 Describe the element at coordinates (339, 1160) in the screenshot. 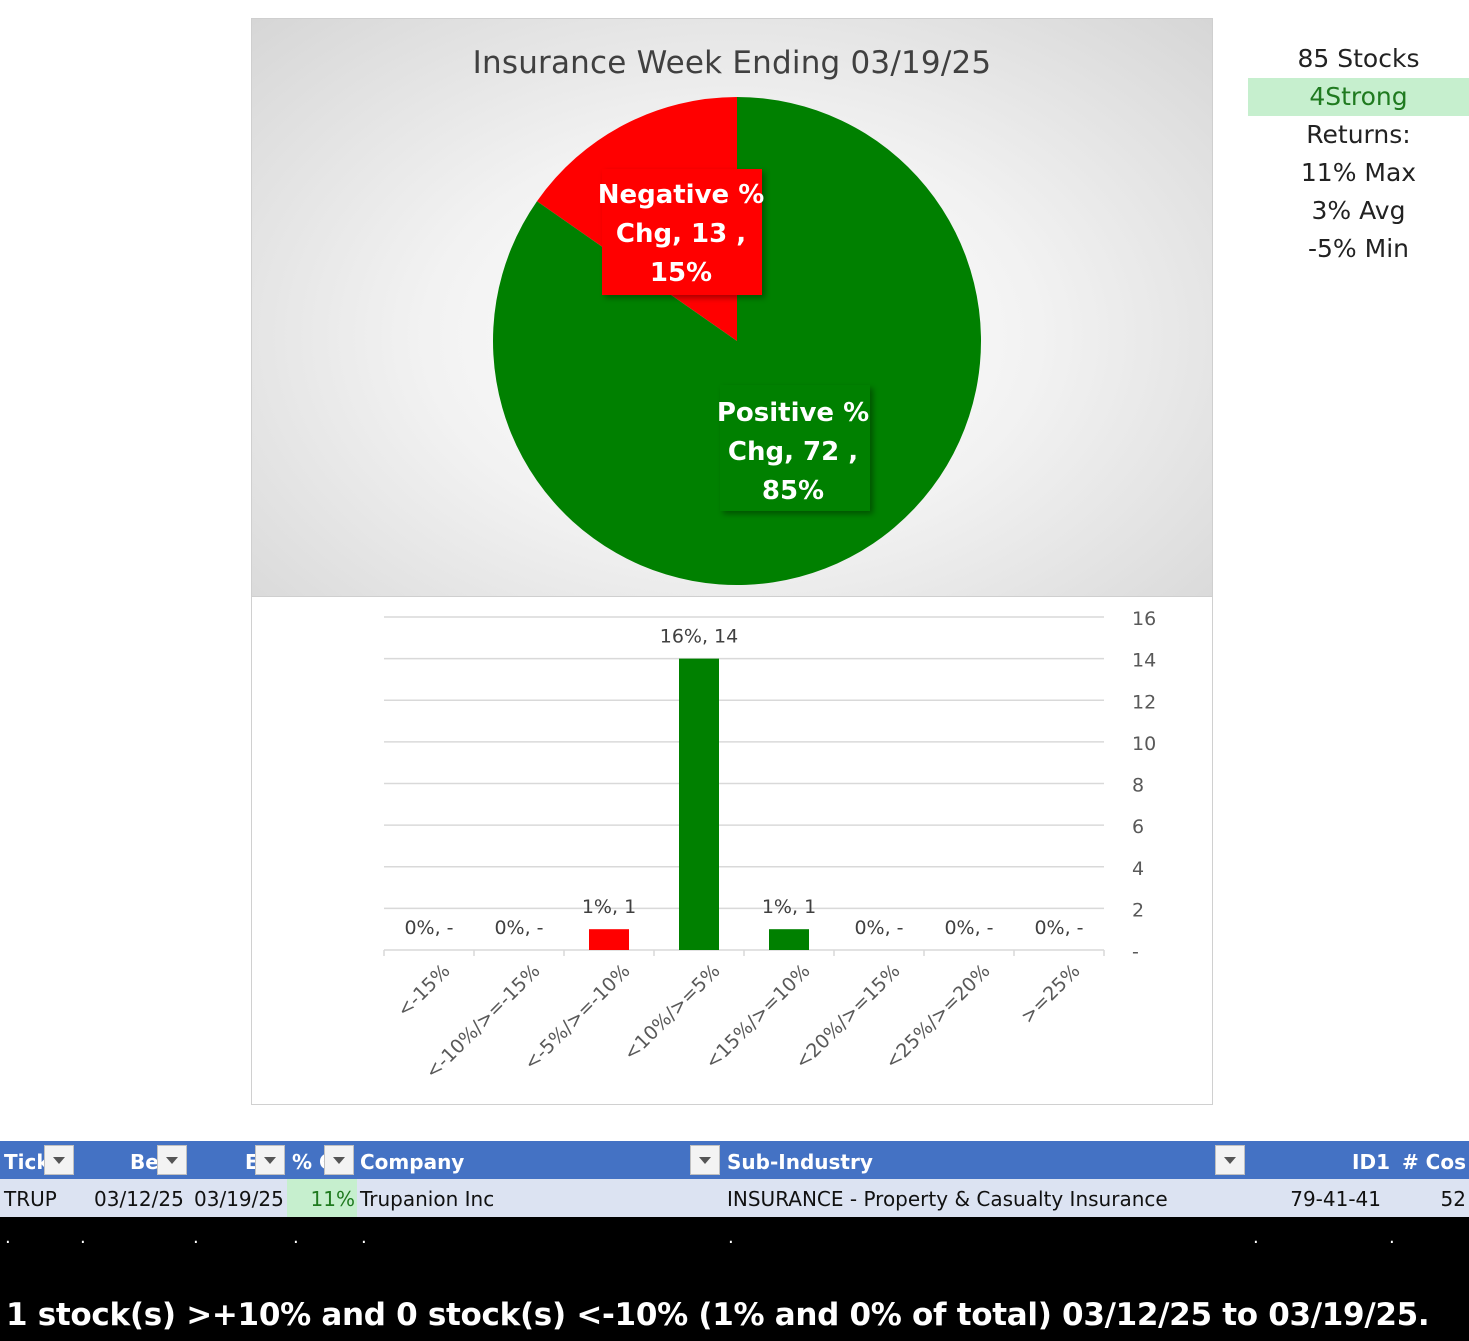

I see `filter-pct-dropdown` at that location.